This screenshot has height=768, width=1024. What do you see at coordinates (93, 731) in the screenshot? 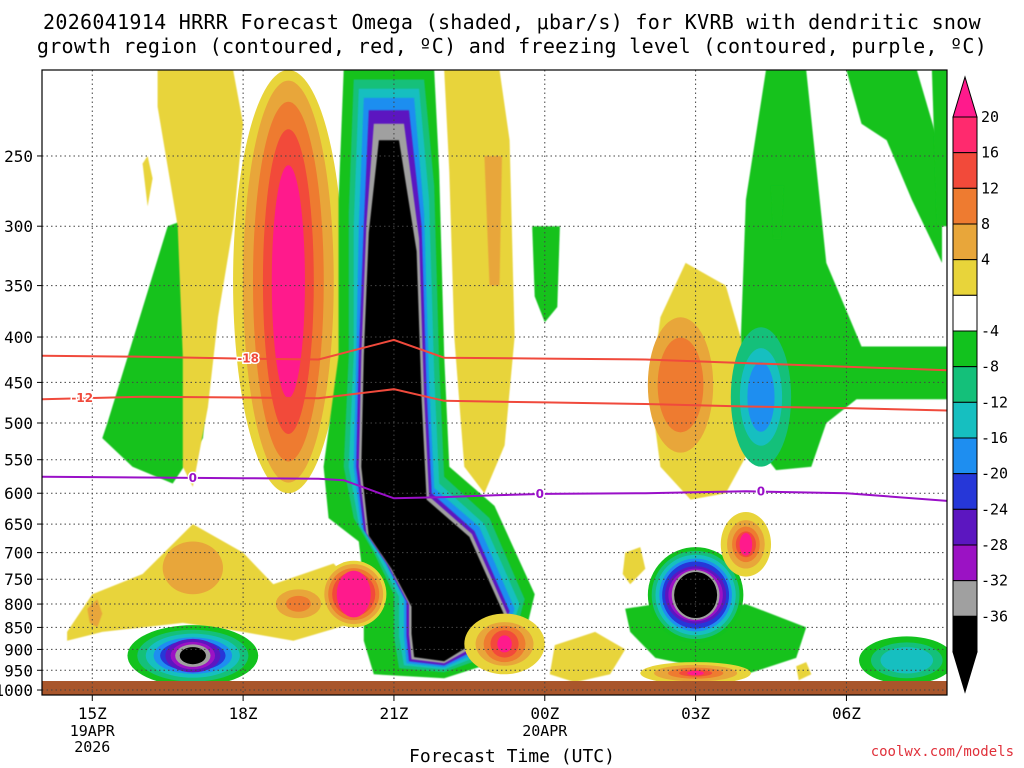
I see `x-tick-sublabel: 19APR` at bounding box center [93, 731].